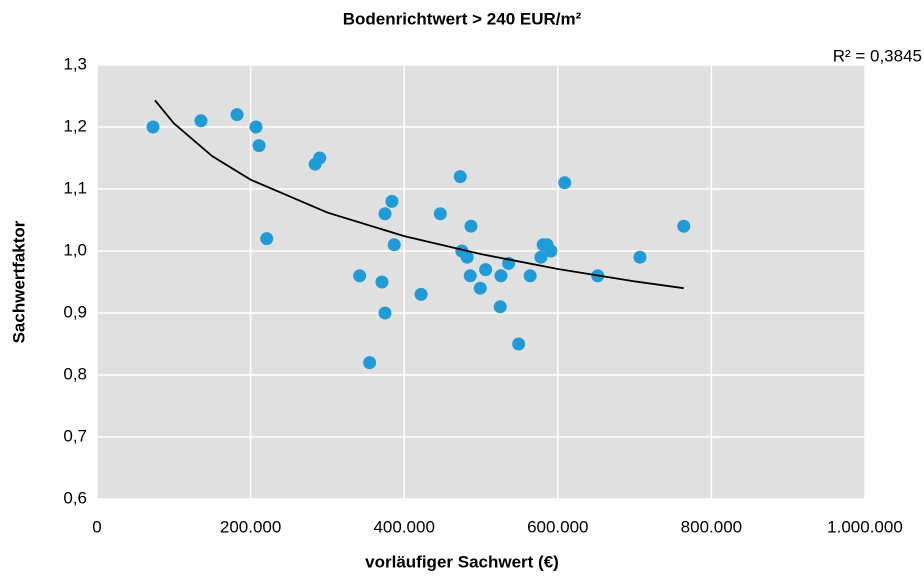 This screenshot has height=582, width=924. Describe the element at coordinates (865, 526) in the screenshot. I see `x-tick-label: 1.000.000` at that location.